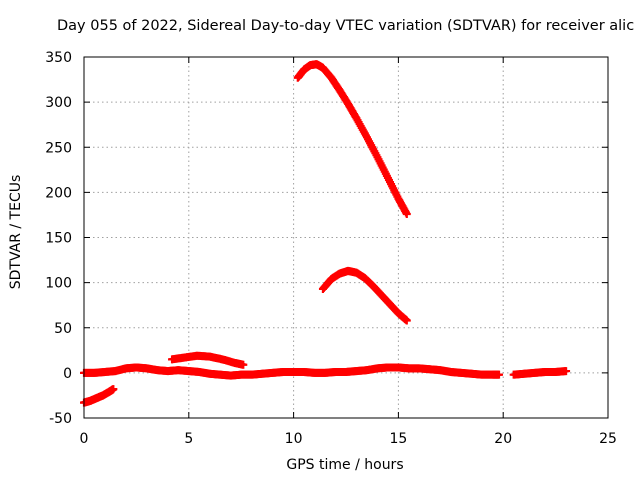 The height and width of the screenshot is (480, 640). Describe the element at coordinates (60, 419) in the screenshot. I see `y-tick-label: -50` at that location.